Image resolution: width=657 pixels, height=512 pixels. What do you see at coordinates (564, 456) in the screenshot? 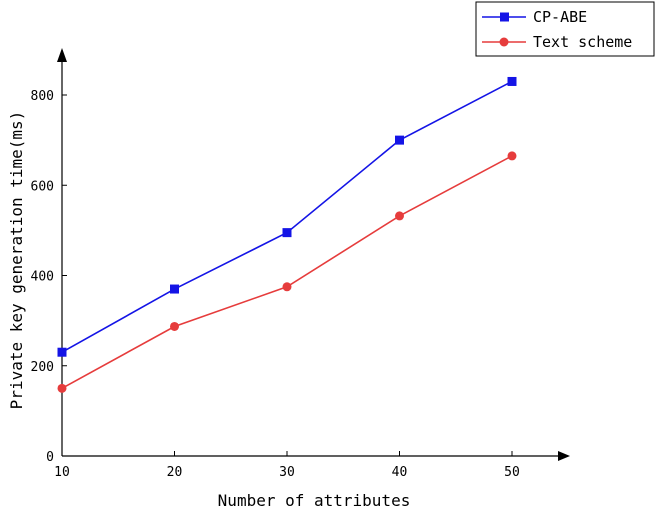
I see `x-axis-arrow` at bounding box center [564, 456].